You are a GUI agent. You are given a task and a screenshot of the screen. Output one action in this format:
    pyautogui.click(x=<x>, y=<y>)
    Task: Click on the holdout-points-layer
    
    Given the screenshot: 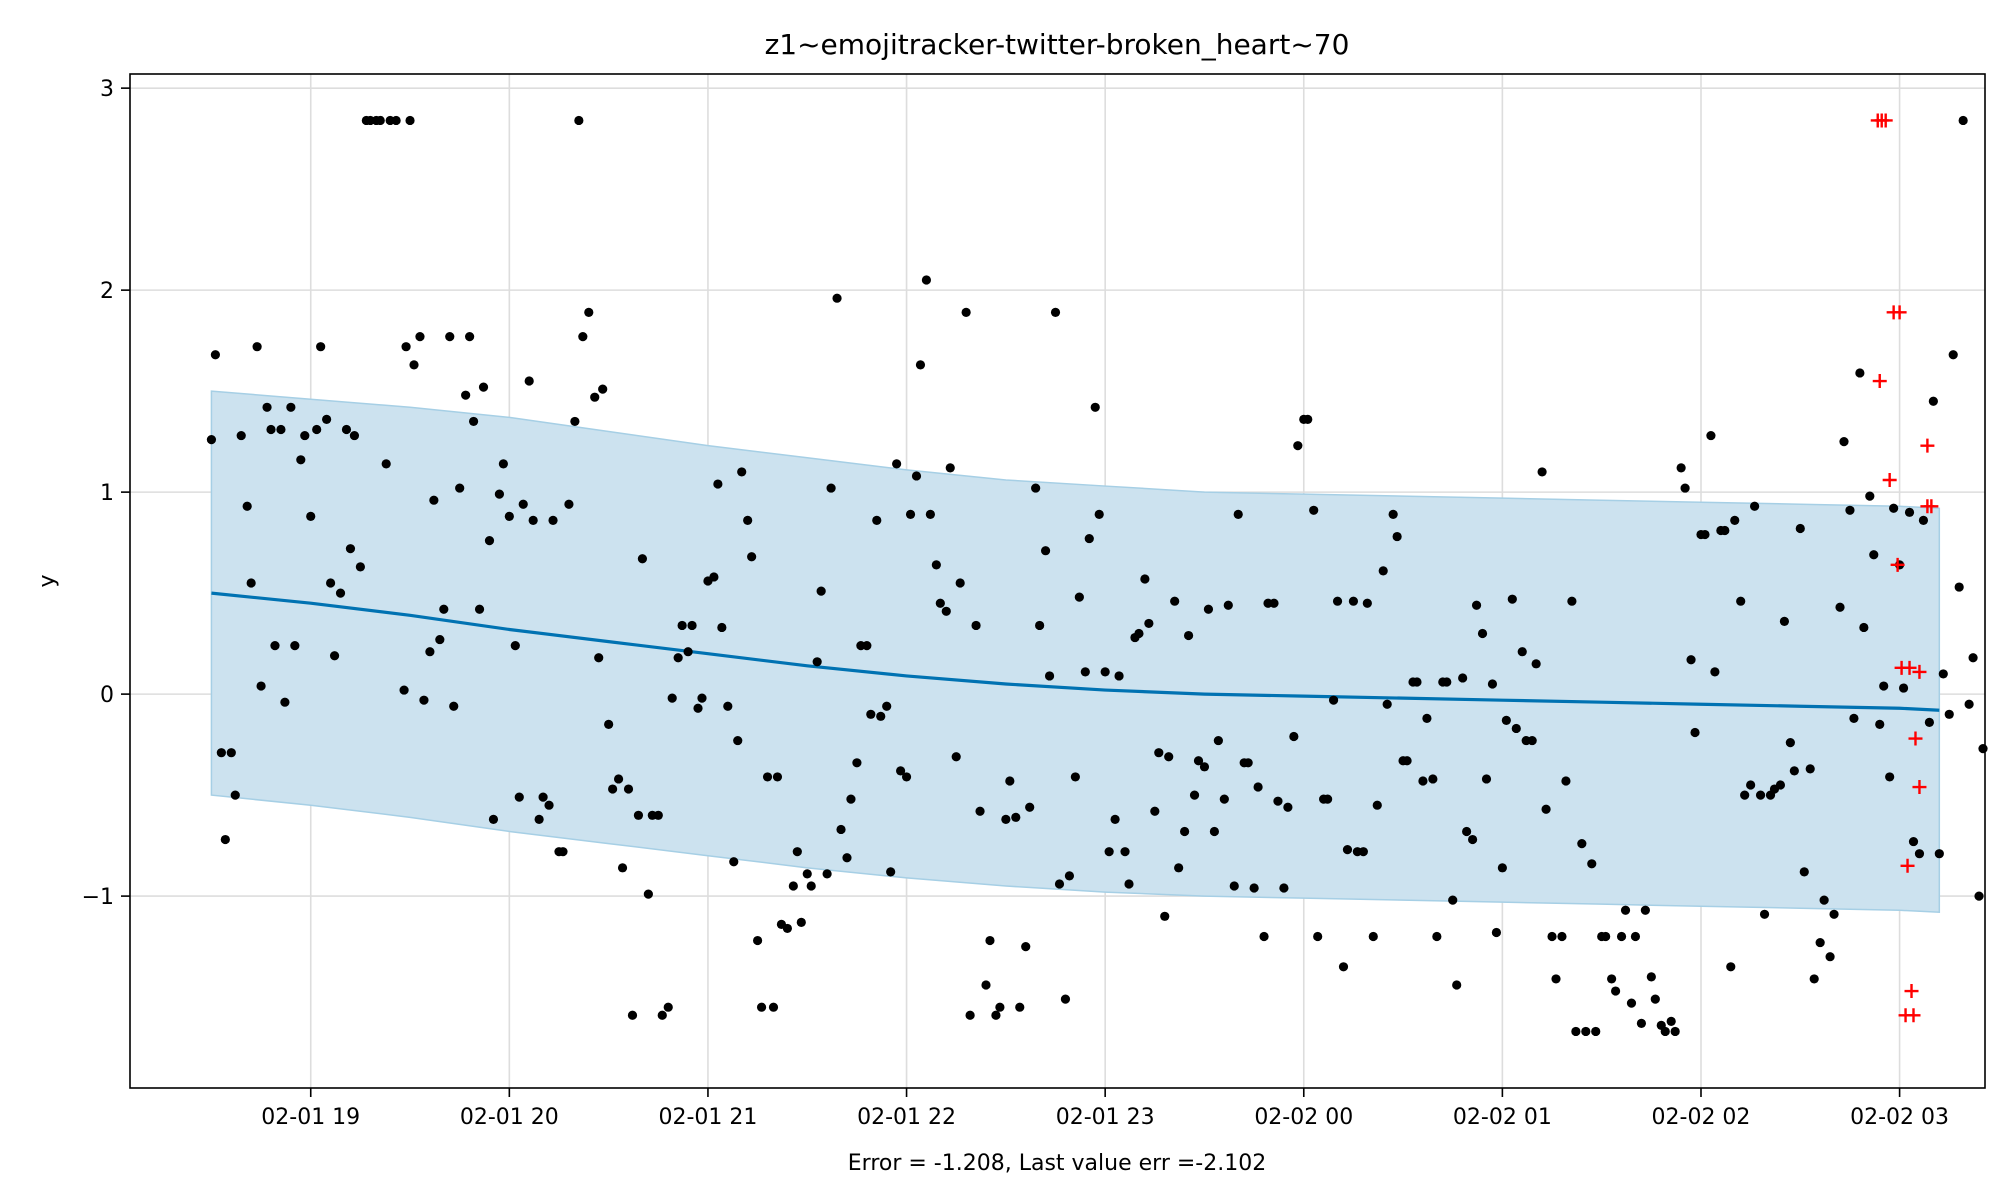 What is the action you would take?
    pyautogui.click(x=1904, y=568)
    